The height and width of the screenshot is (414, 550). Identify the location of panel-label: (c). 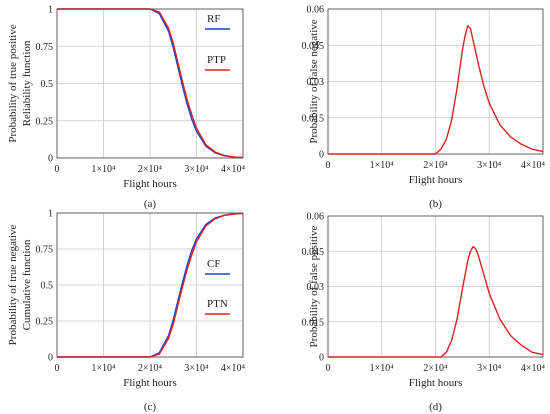
(150, 407).